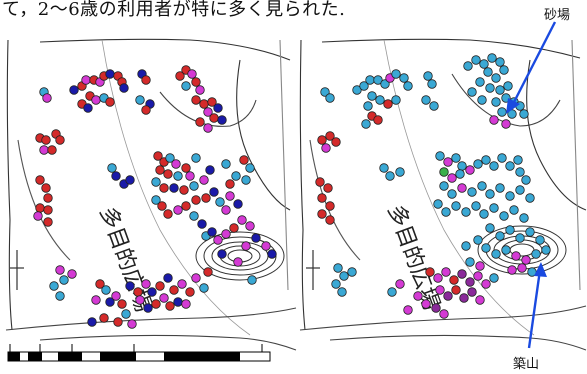 The height and width of the screenshot is (374, 587). What do you see at coordinates (139, 353) in the screenshot?
I see `scale-bar` at bounding box center [139, 353].